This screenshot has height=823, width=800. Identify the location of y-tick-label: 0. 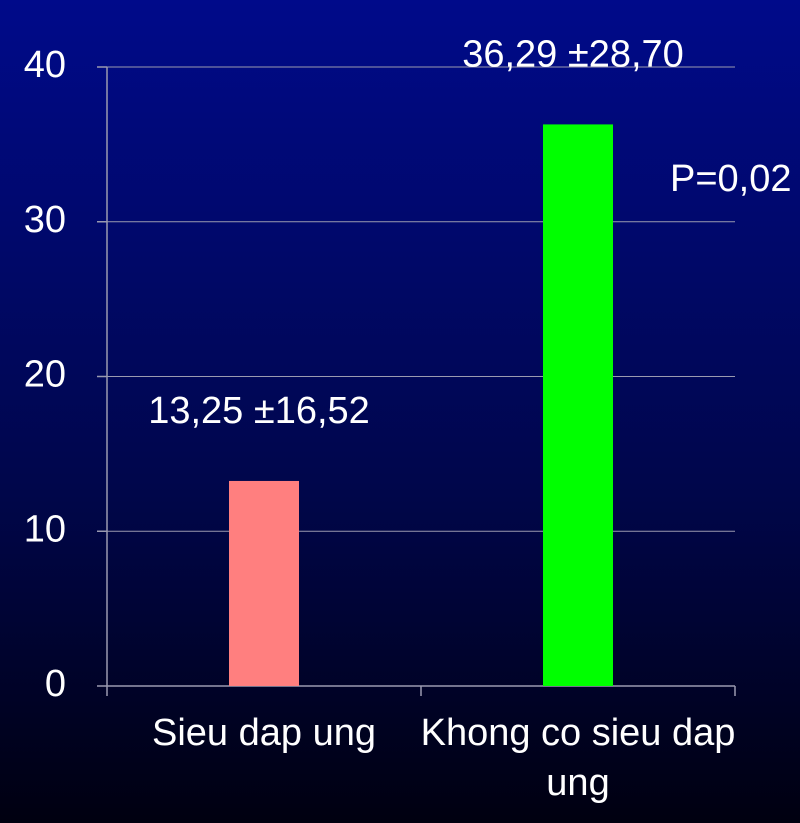
(55, 684).